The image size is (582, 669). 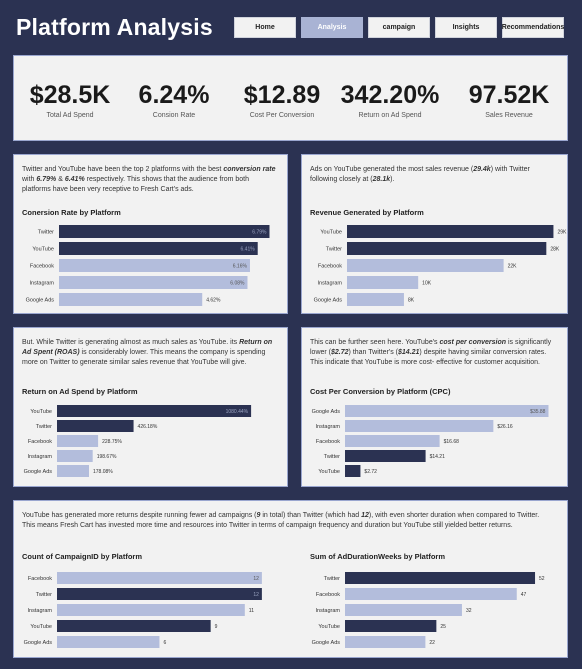 What do you see at coordinates (71, 212) in the screenshot?
I see `chart-title: Conersion Rate by Platform` at bounding box center [71, 212].